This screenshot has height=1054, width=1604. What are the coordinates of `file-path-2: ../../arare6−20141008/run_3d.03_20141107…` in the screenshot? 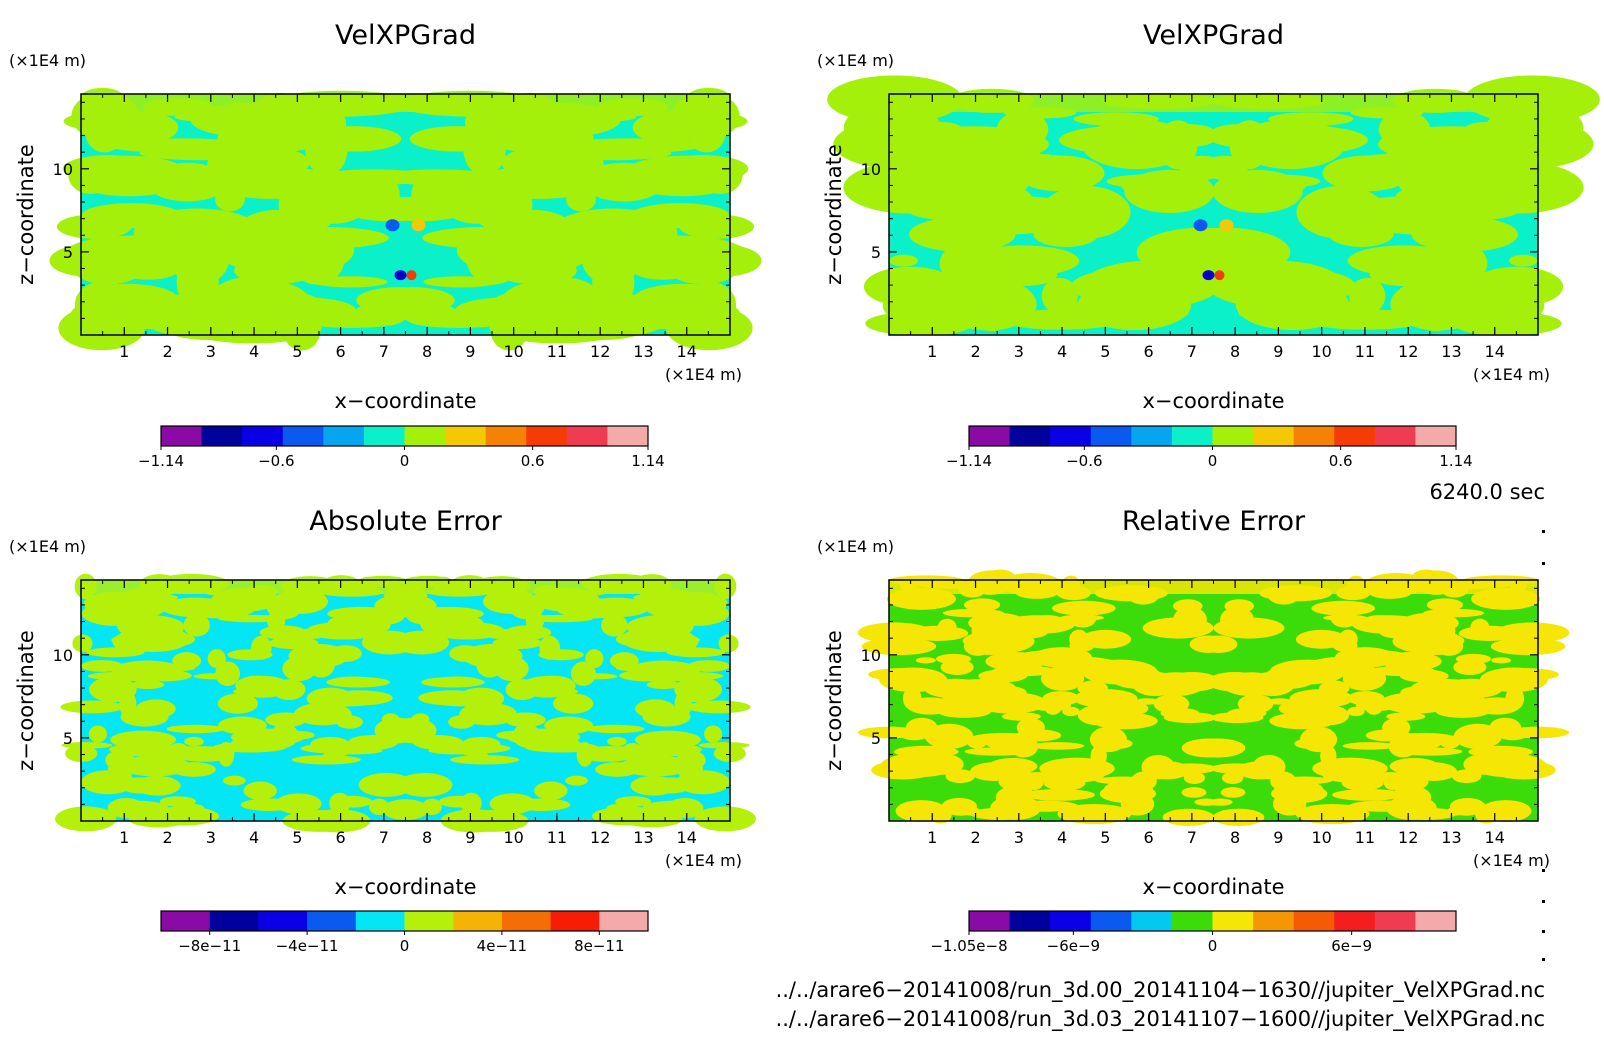 It's located at (1160, 1019).